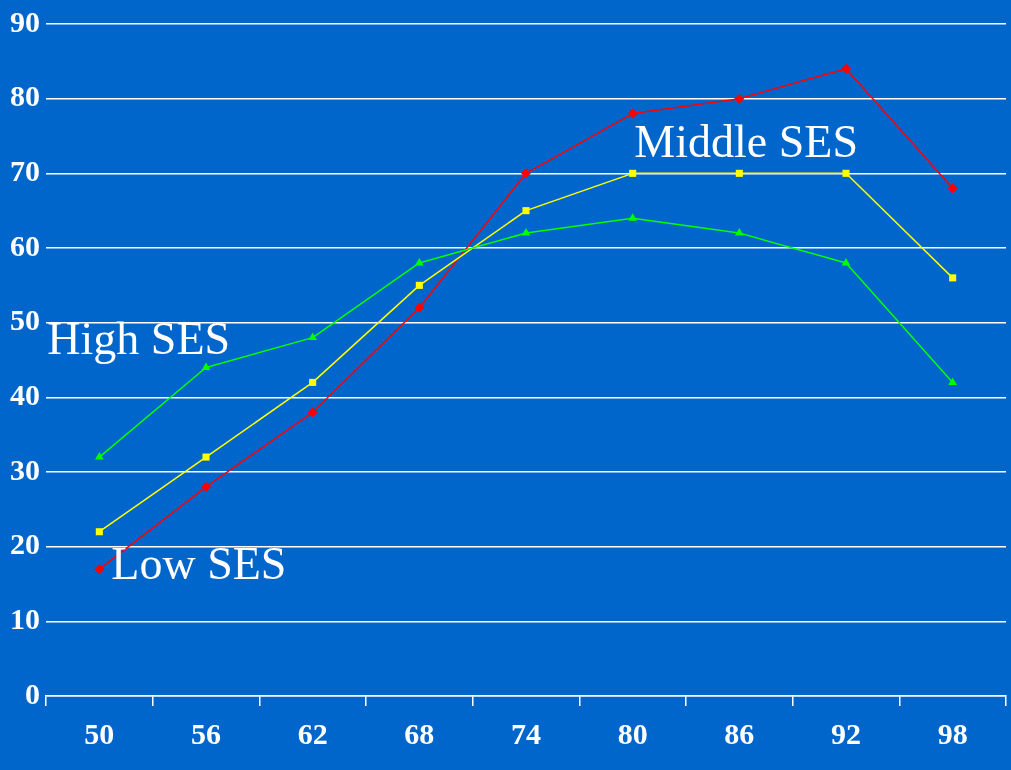 This screenshot has height=770, width=1011. Describe the element at coordinates (99, 733) in the screenshot. I see `x-tick-label: 50` at that location.